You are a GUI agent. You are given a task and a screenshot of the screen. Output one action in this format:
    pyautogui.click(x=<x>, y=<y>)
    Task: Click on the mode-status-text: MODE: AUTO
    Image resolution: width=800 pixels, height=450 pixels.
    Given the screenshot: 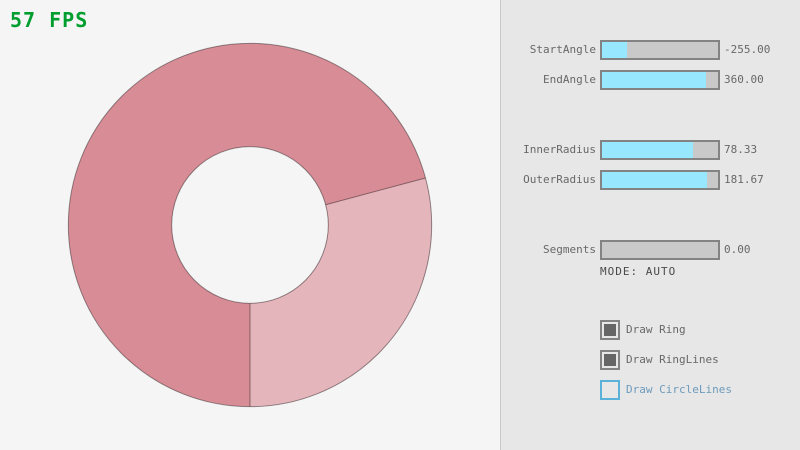 What is the action you would take?
    pyautogui.click(x=638, y=271)
    